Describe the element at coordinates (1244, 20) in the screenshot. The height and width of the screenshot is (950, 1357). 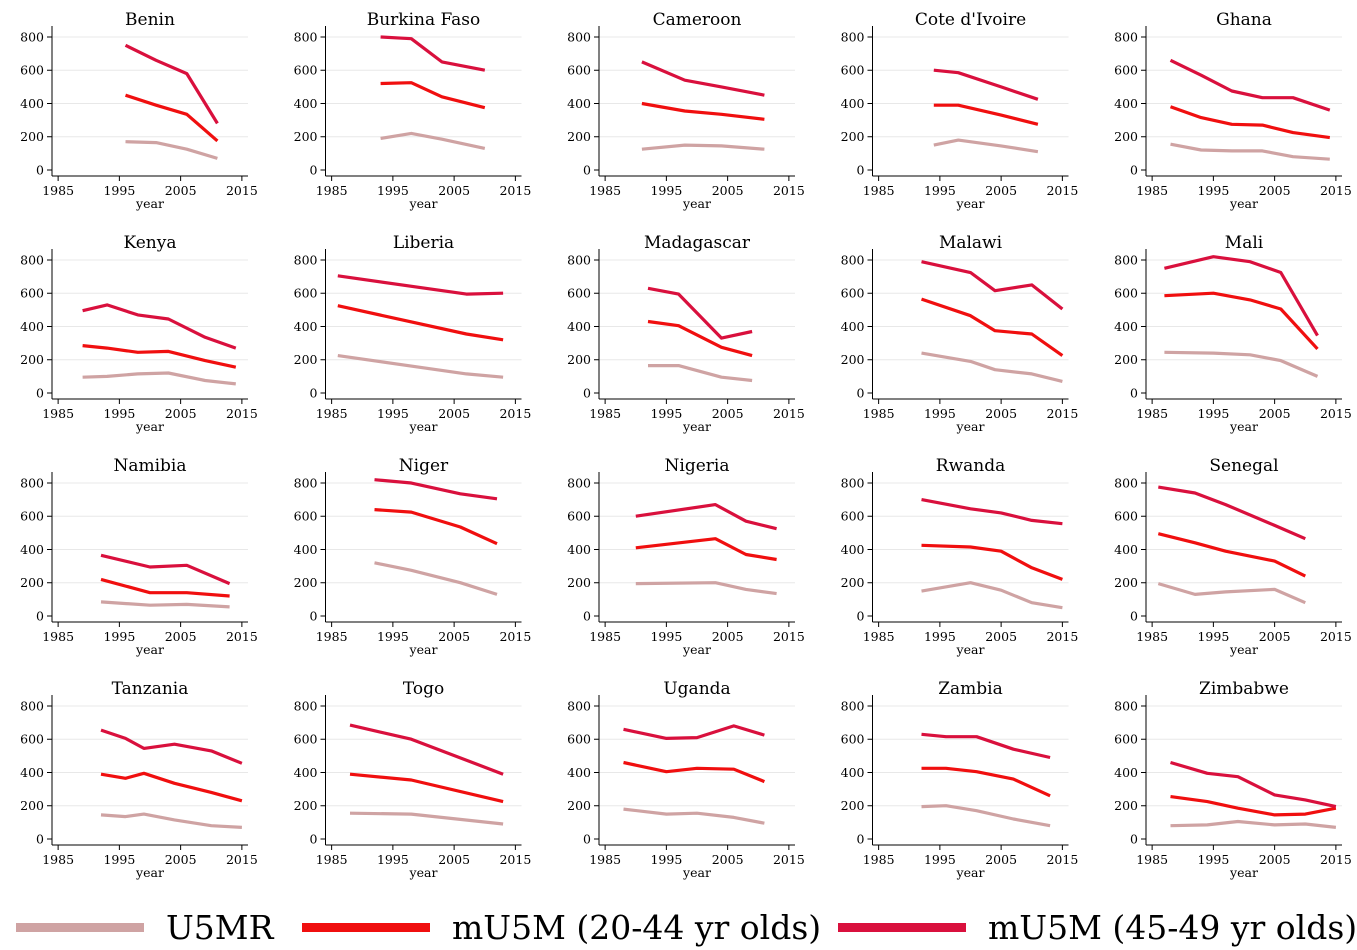
I see `panel-title: Ghana` at that location.